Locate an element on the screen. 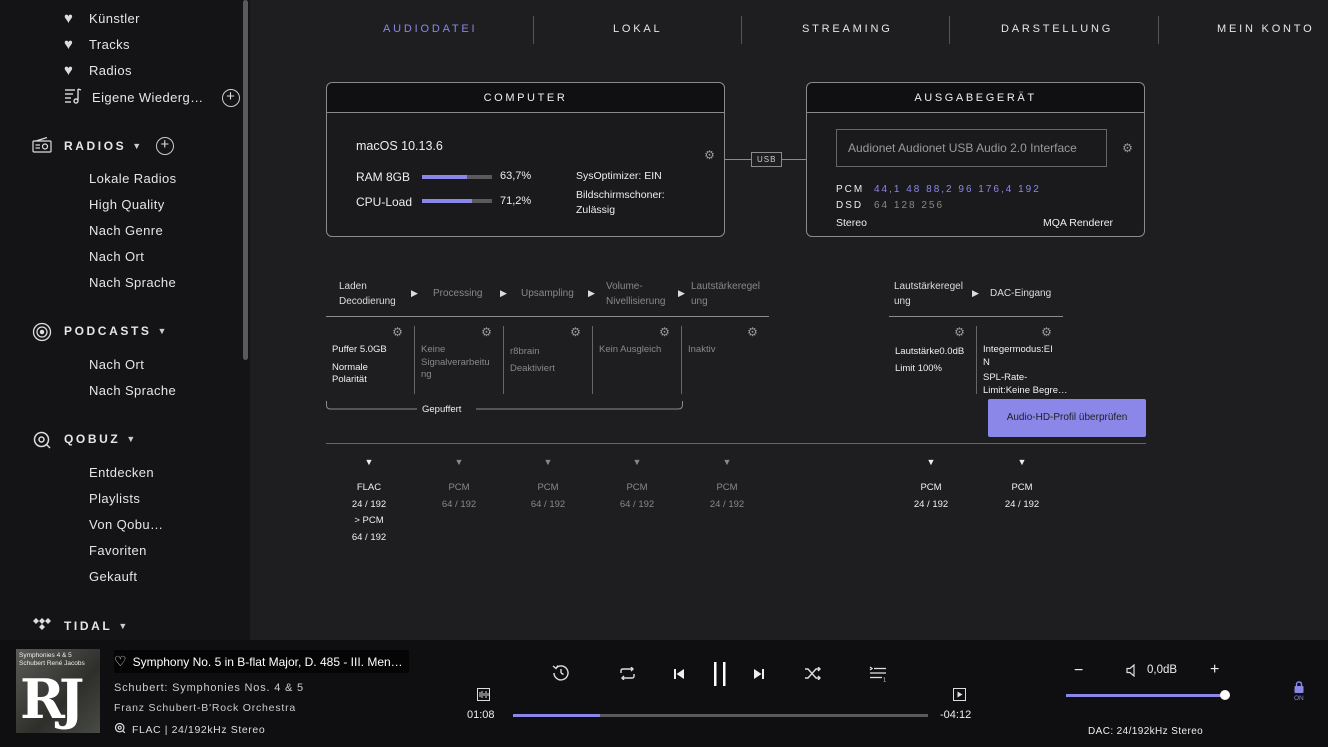 This screenshot has height=747, width=1328. cpu-label: CPU-Load is located at coordinates (384, 202).